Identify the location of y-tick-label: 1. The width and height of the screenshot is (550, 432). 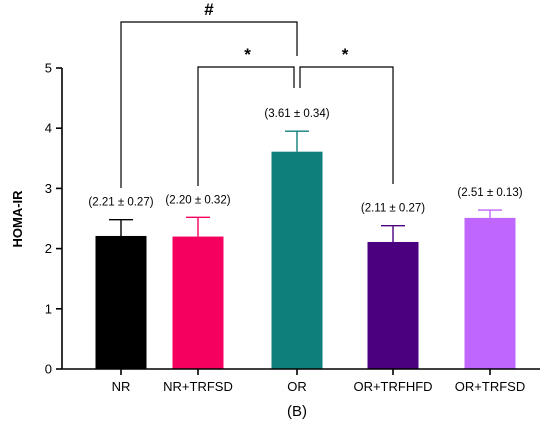
(48, 308).